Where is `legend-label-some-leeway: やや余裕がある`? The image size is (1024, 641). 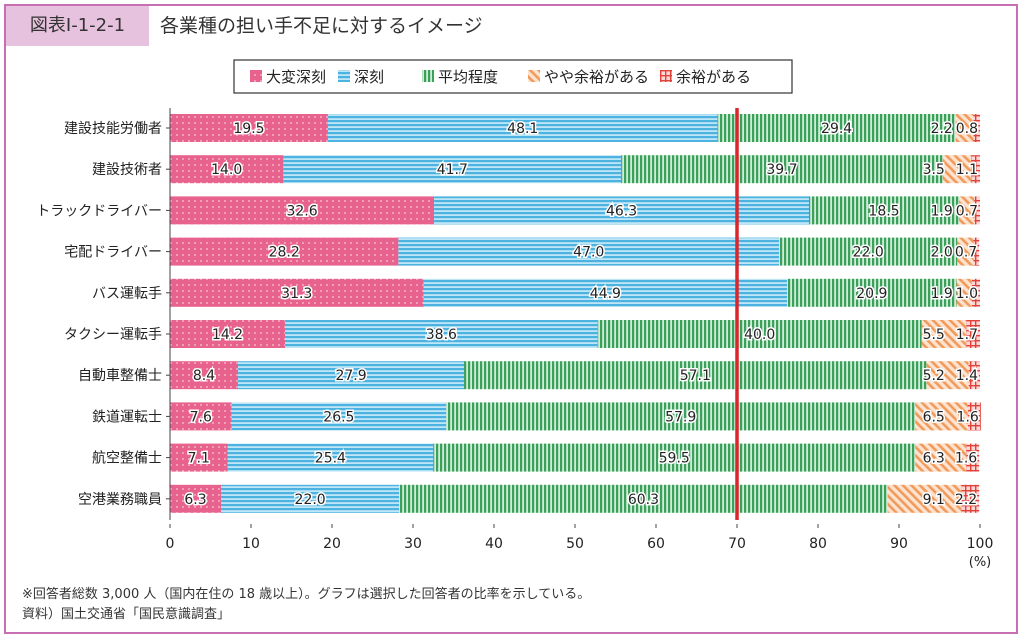 legend-label-some-leeway: やや余裕がある is located at coordinates (596, 77).